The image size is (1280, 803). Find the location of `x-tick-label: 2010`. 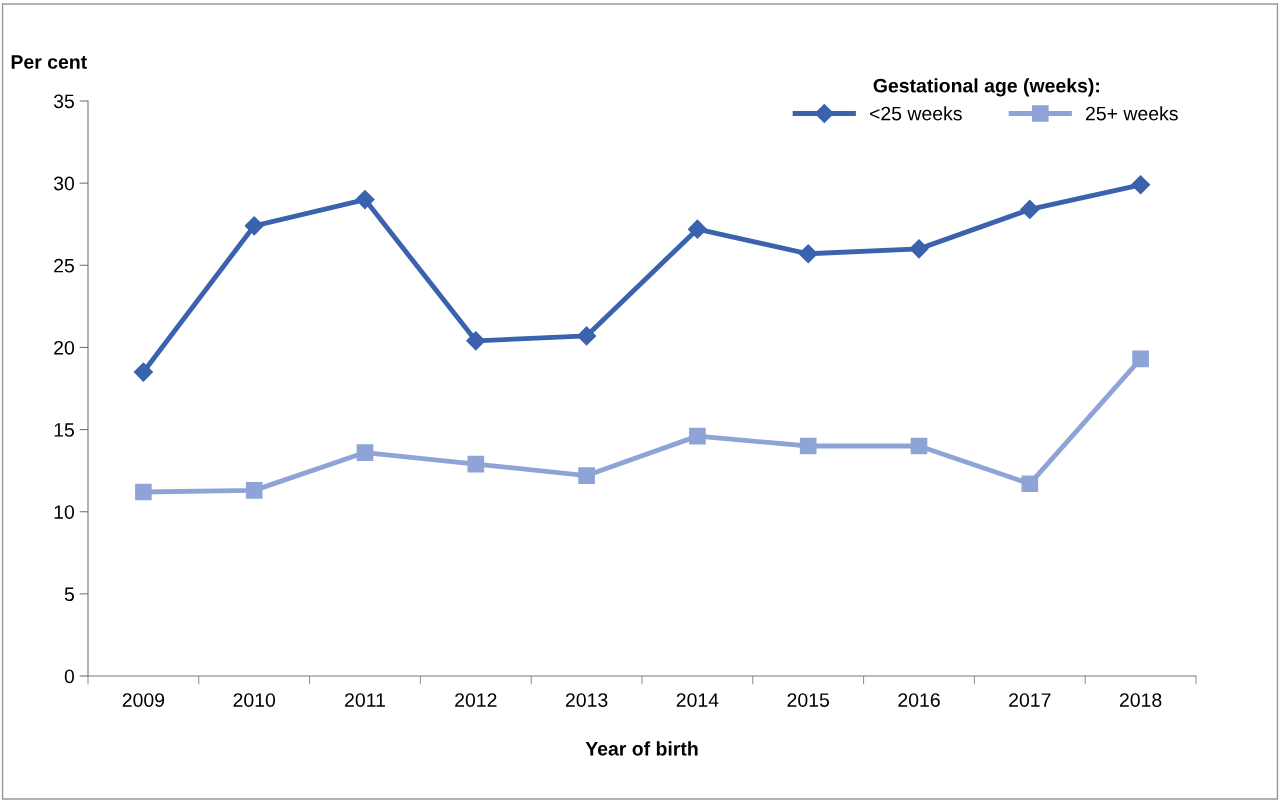

x-tick-label: 2010 is located at coordinates (254, 700).